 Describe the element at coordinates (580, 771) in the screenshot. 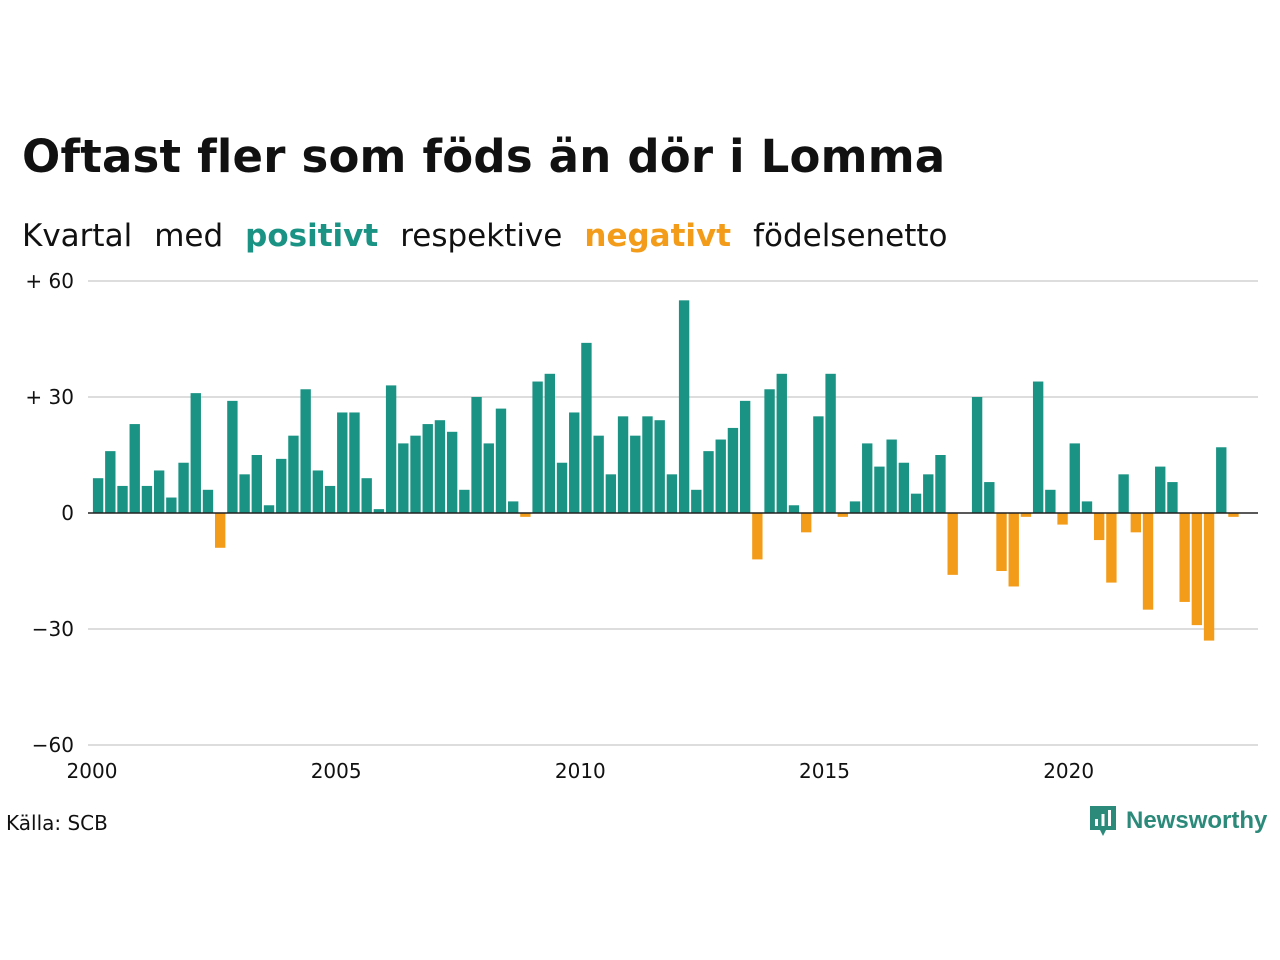

I see `x-tick-label: 2010` at that location.